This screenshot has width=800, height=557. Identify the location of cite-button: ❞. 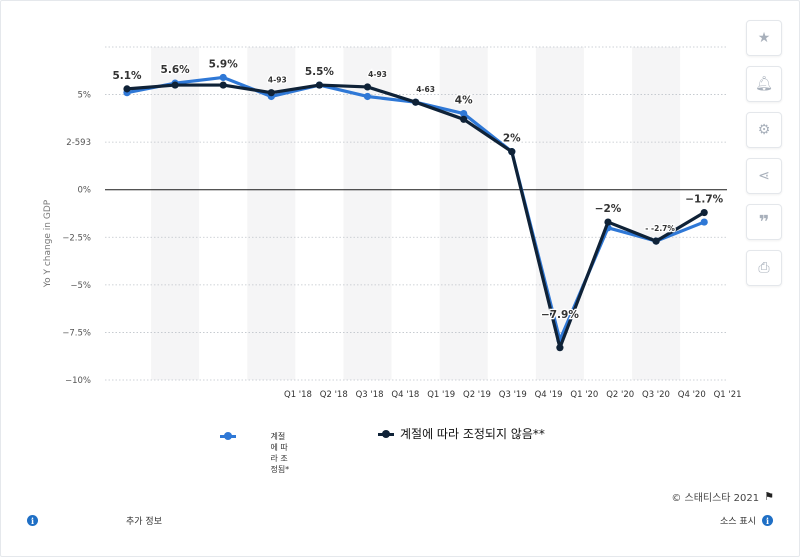
(764, 222).